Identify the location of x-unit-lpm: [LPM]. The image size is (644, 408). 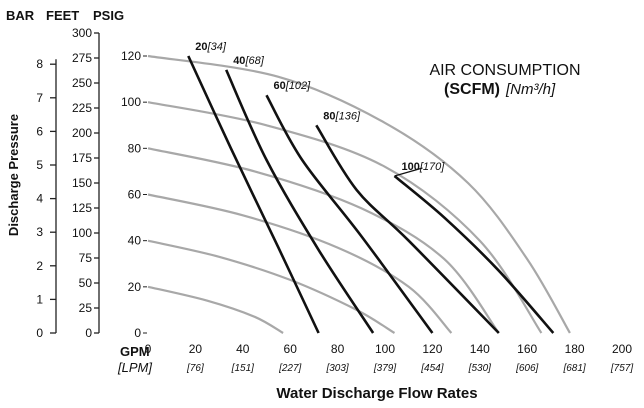
(134, 367).